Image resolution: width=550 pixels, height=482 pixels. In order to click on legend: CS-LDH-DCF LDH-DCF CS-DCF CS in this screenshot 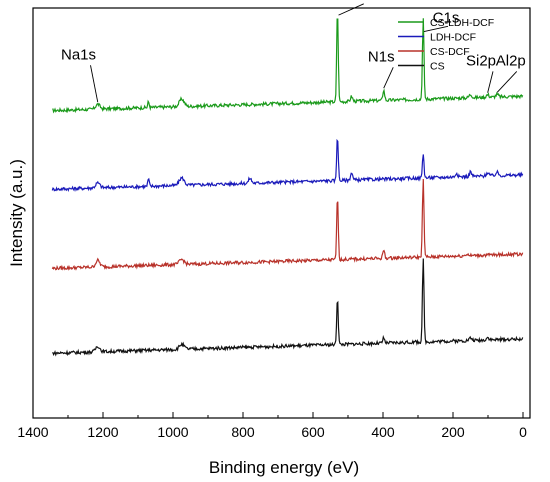, I will do `click(446, 45)`.